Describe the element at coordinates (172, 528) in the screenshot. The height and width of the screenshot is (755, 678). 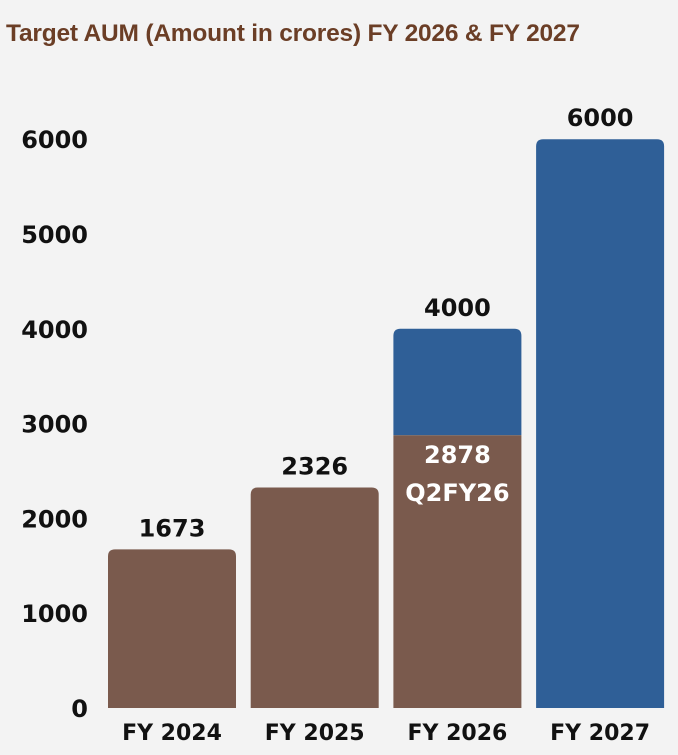
I see `bar-data-label: 1673` at that location.